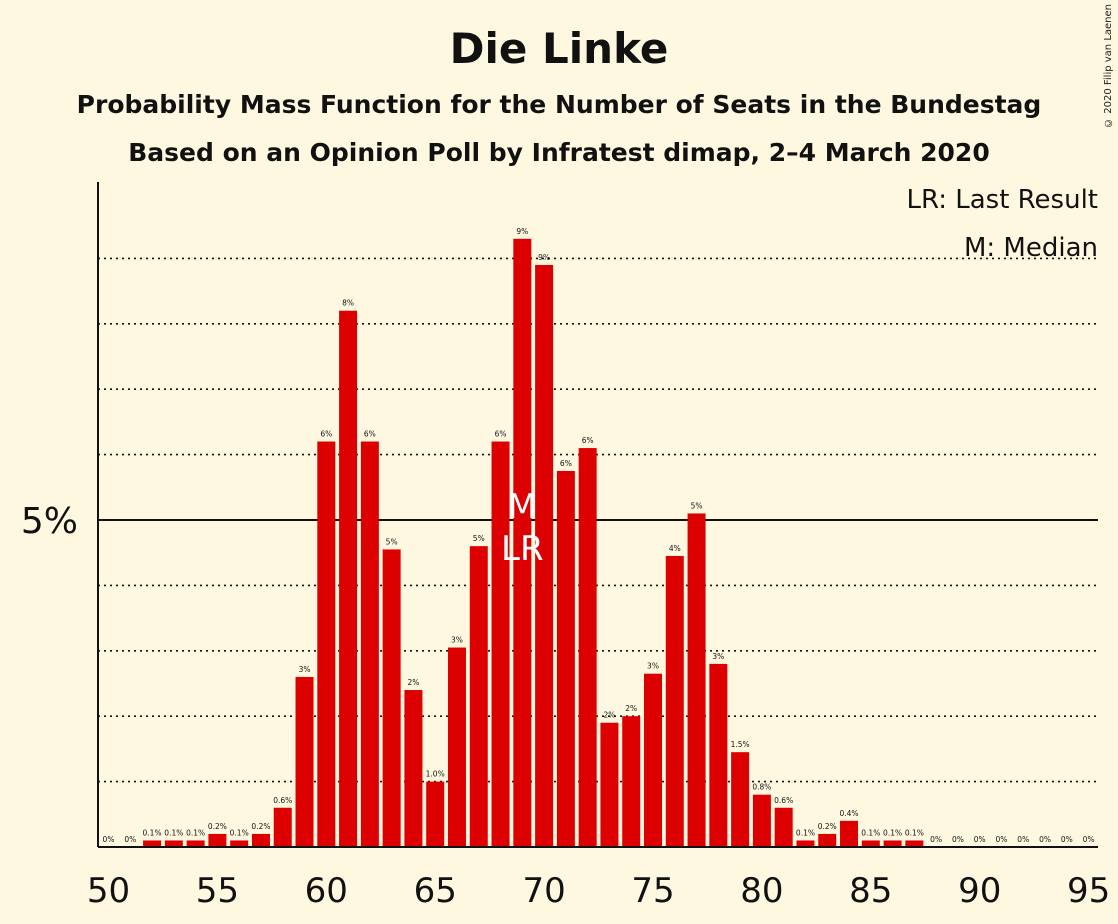 The height and width of the screenshot is (924, 1118). What do you see at coordinates (652, 891) in the screenshot?
I see `x-tick-label: 75` at bounding box center [652, 891].